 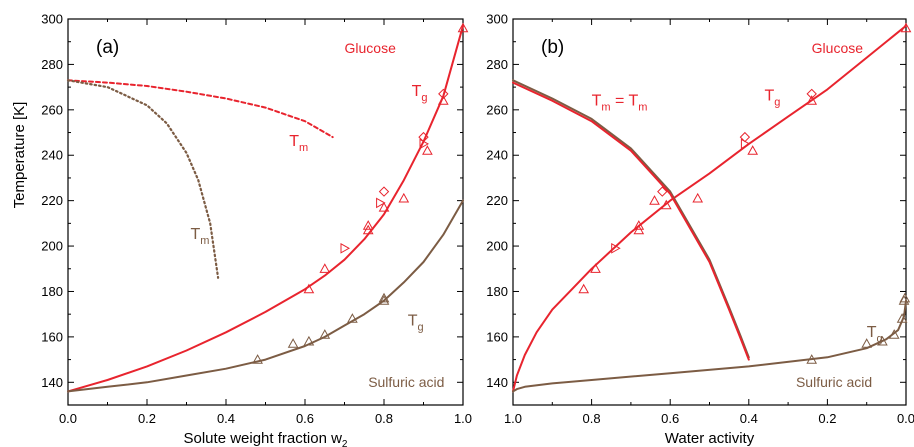 What do you see at coordinates (19, 155) in the screenshot?
I see `y-axis-title: Temperature [K]` at bounding box center [19, 155].